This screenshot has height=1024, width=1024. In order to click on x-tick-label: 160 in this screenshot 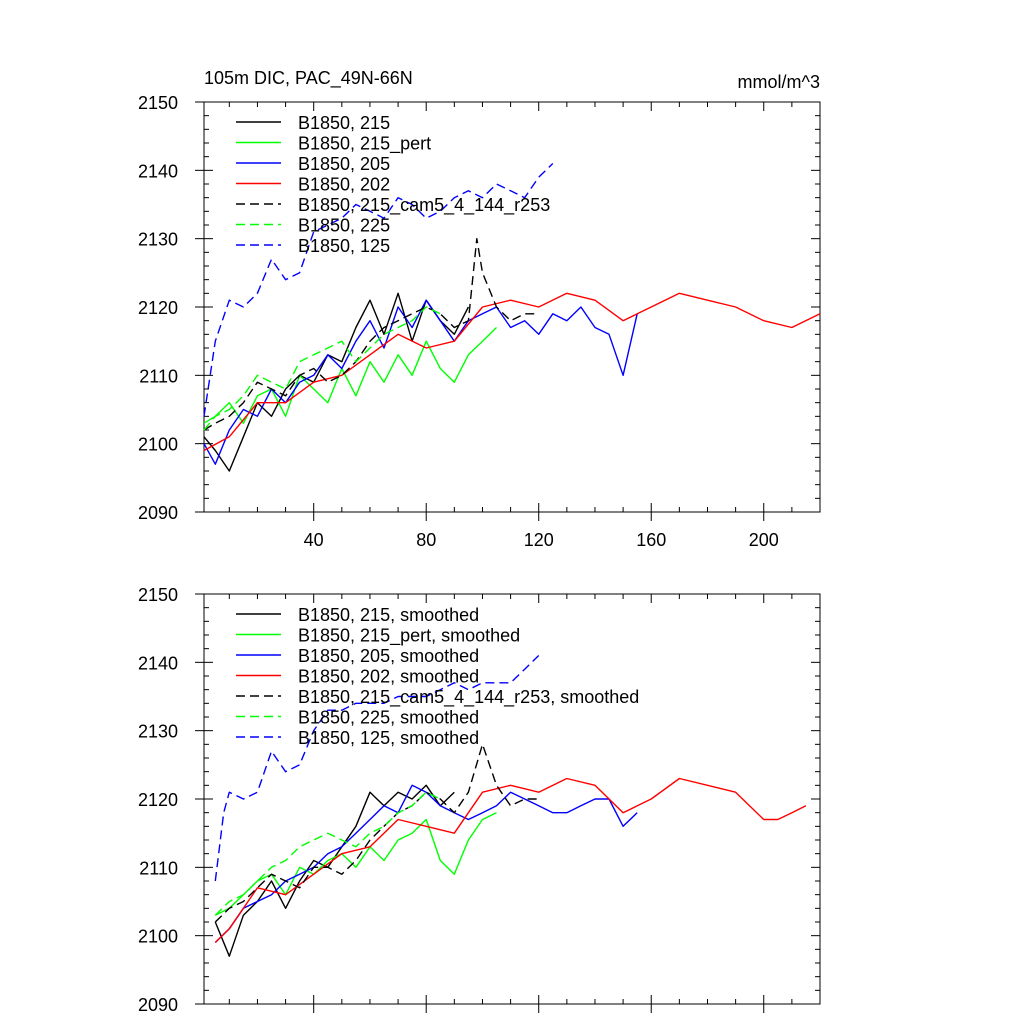, I will do `click(651, 540)`.